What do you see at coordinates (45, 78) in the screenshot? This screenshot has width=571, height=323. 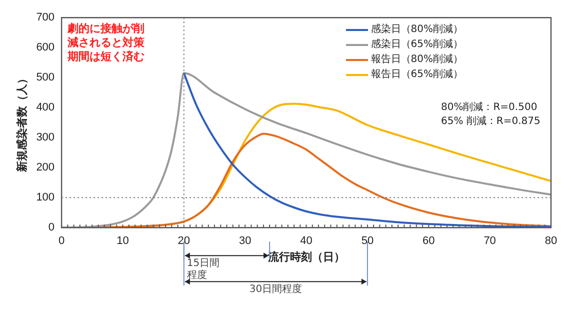 I see `y-tick-label: 500` at bounding box center [45, 78].